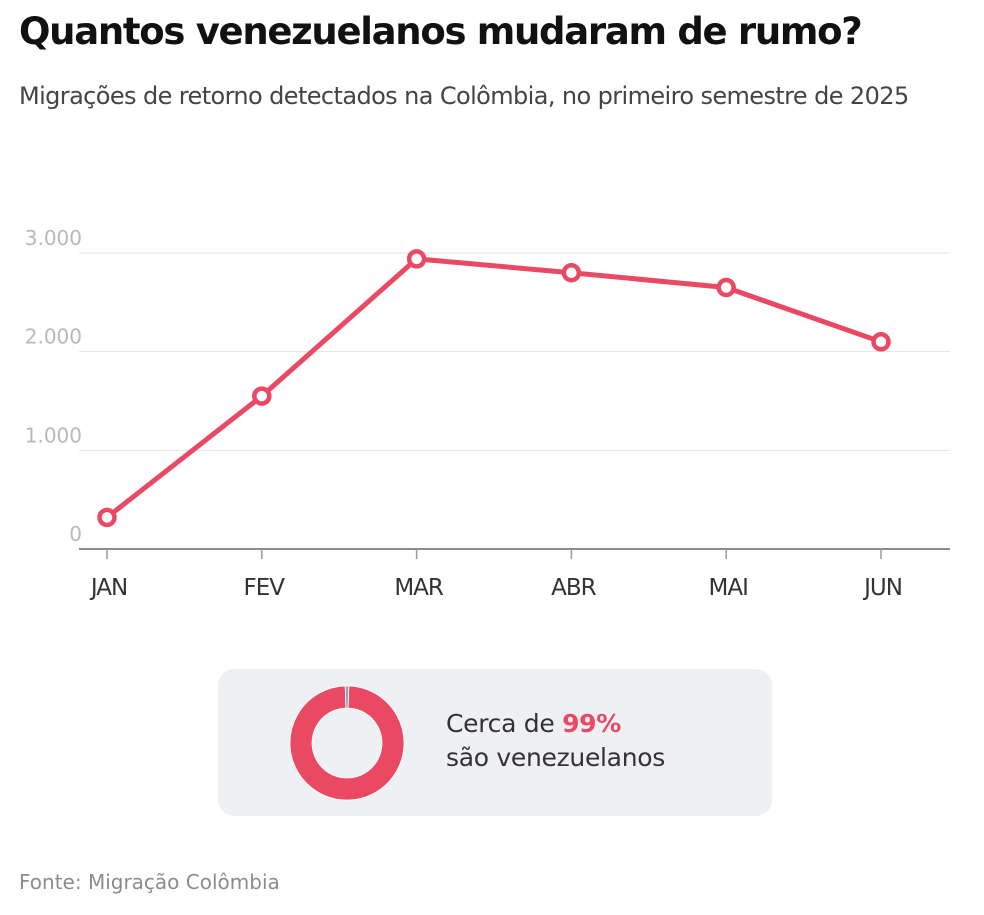  Describe the element at coordinates (108, 588) in the screenshot. I see `x-tick-label: JAN` at that location.